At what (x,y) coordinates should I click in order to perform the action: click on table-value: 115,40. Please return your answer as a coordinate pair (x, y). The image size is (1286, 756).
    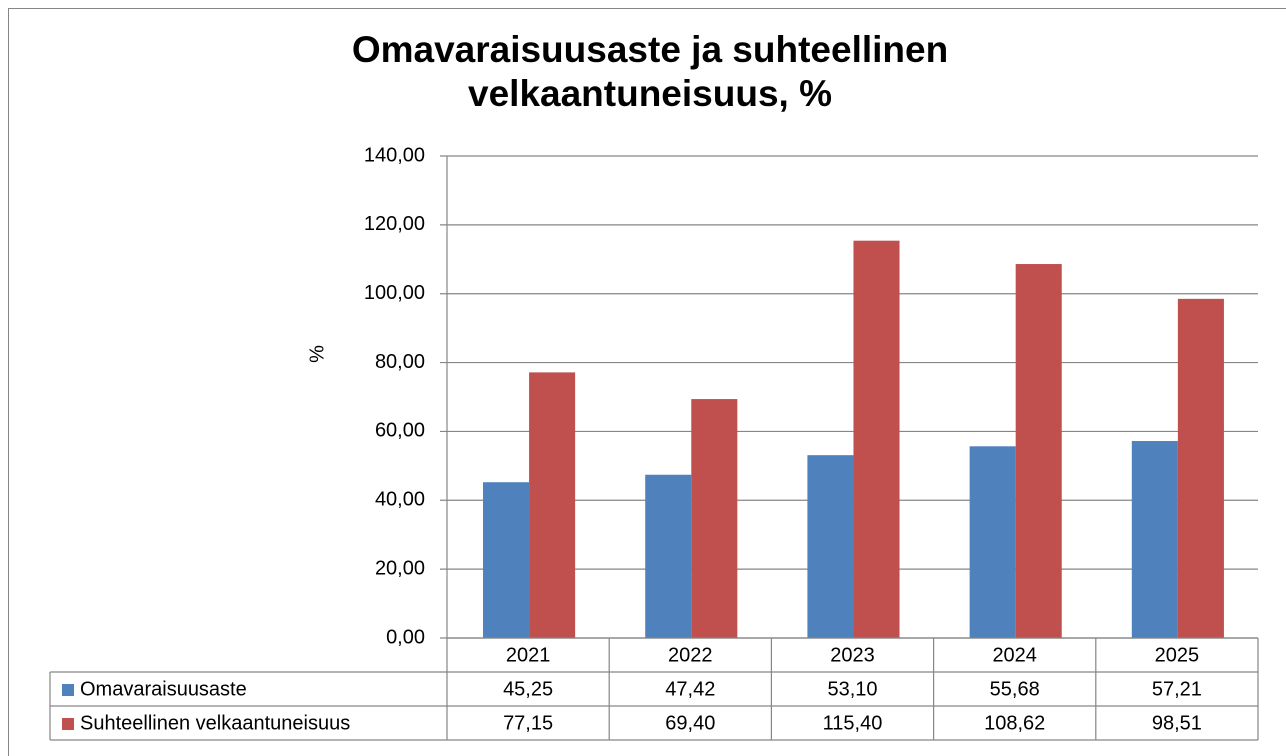
    Looking at the image, I should click on (853, 723).